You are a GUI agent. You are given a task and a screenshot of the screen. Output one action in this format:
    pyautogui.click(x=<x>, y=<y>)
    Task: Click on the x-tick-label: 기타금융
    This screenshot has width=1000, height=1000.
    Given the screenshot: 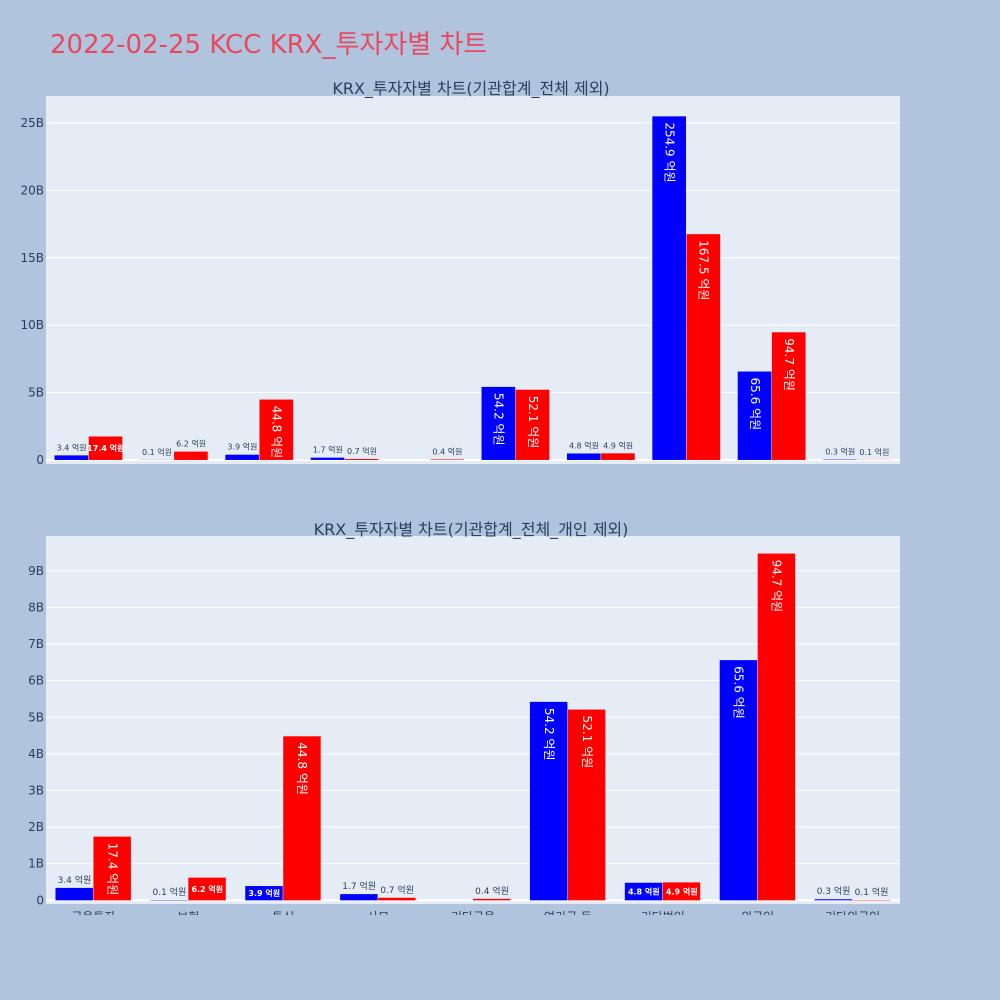 What is the action you would take?
    pyautogui.click(x=473, y=912)
    